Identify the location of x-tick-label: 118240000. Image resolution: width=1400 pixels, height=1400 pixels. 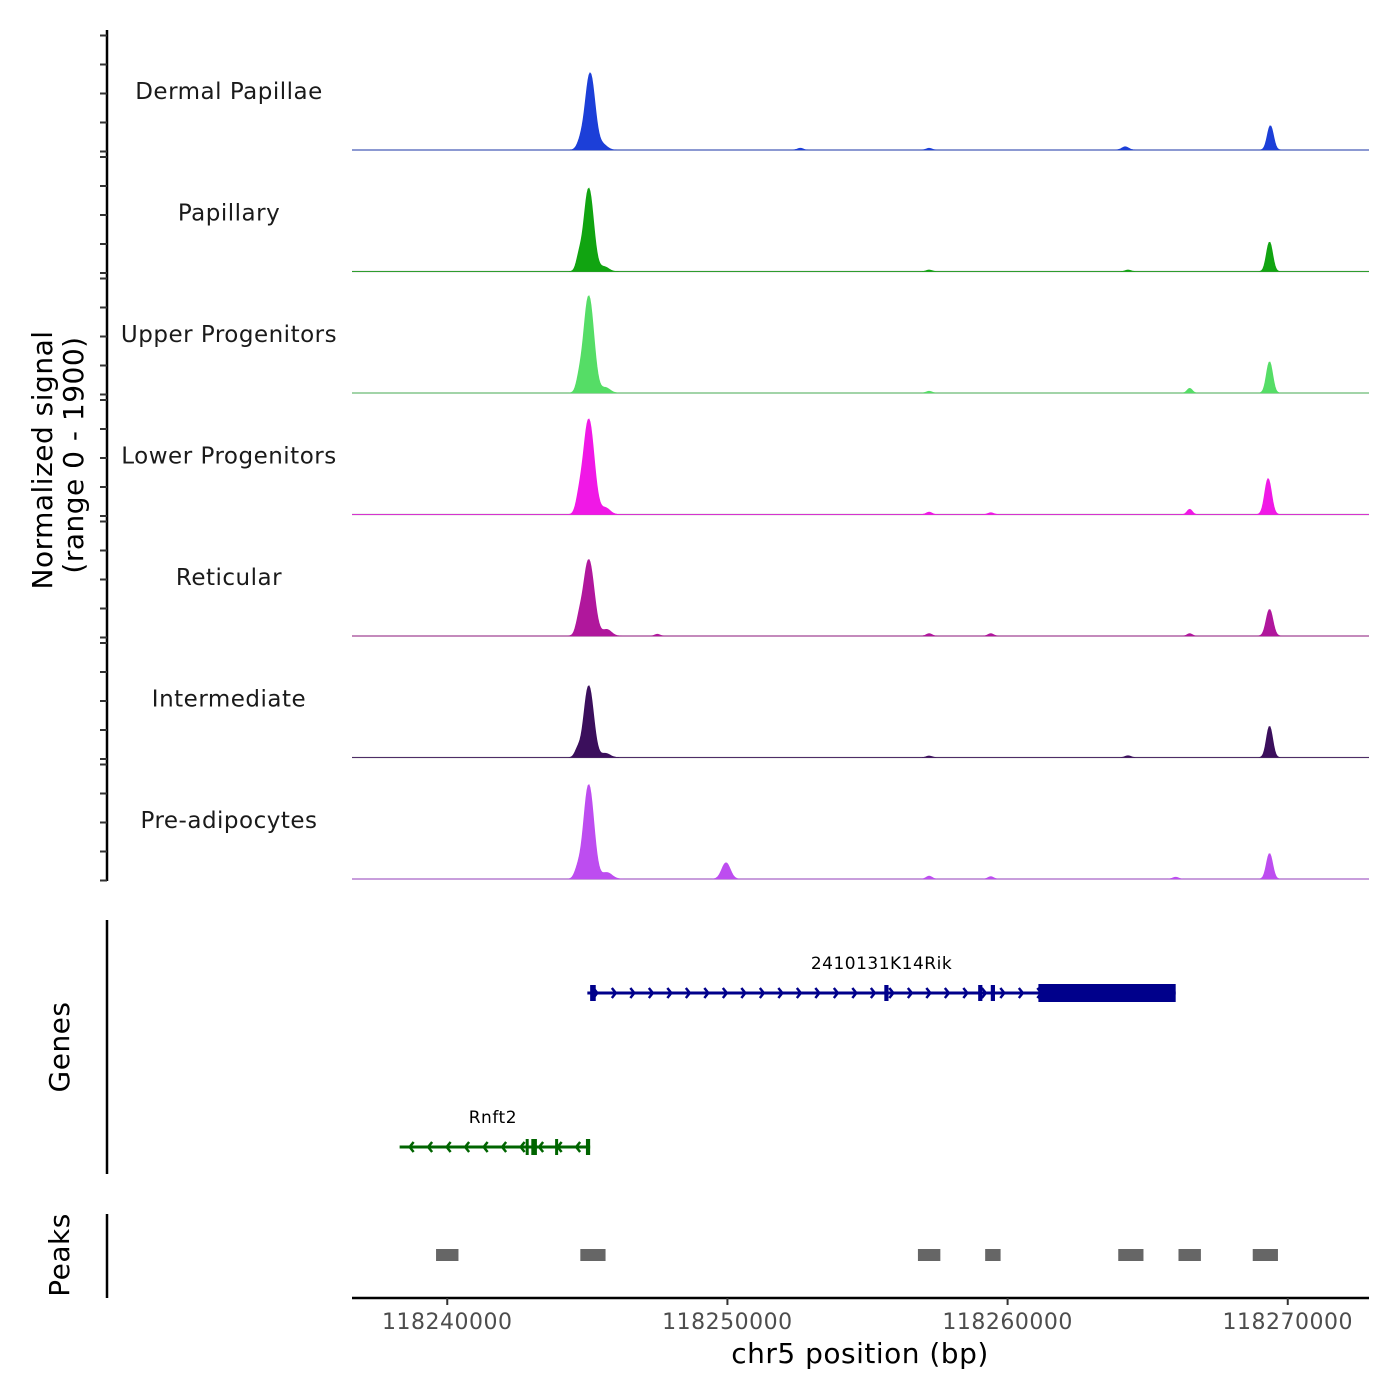
(447, 1322).